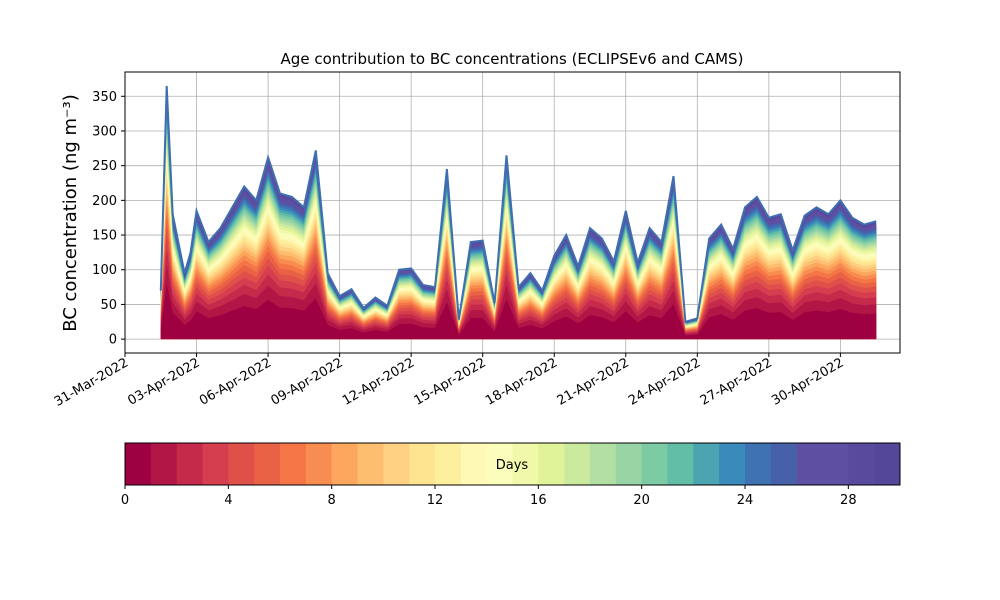 The height and width of the screenshot is (600, 1000). I want to click on y-tick-label: 0, so click(113, 340).